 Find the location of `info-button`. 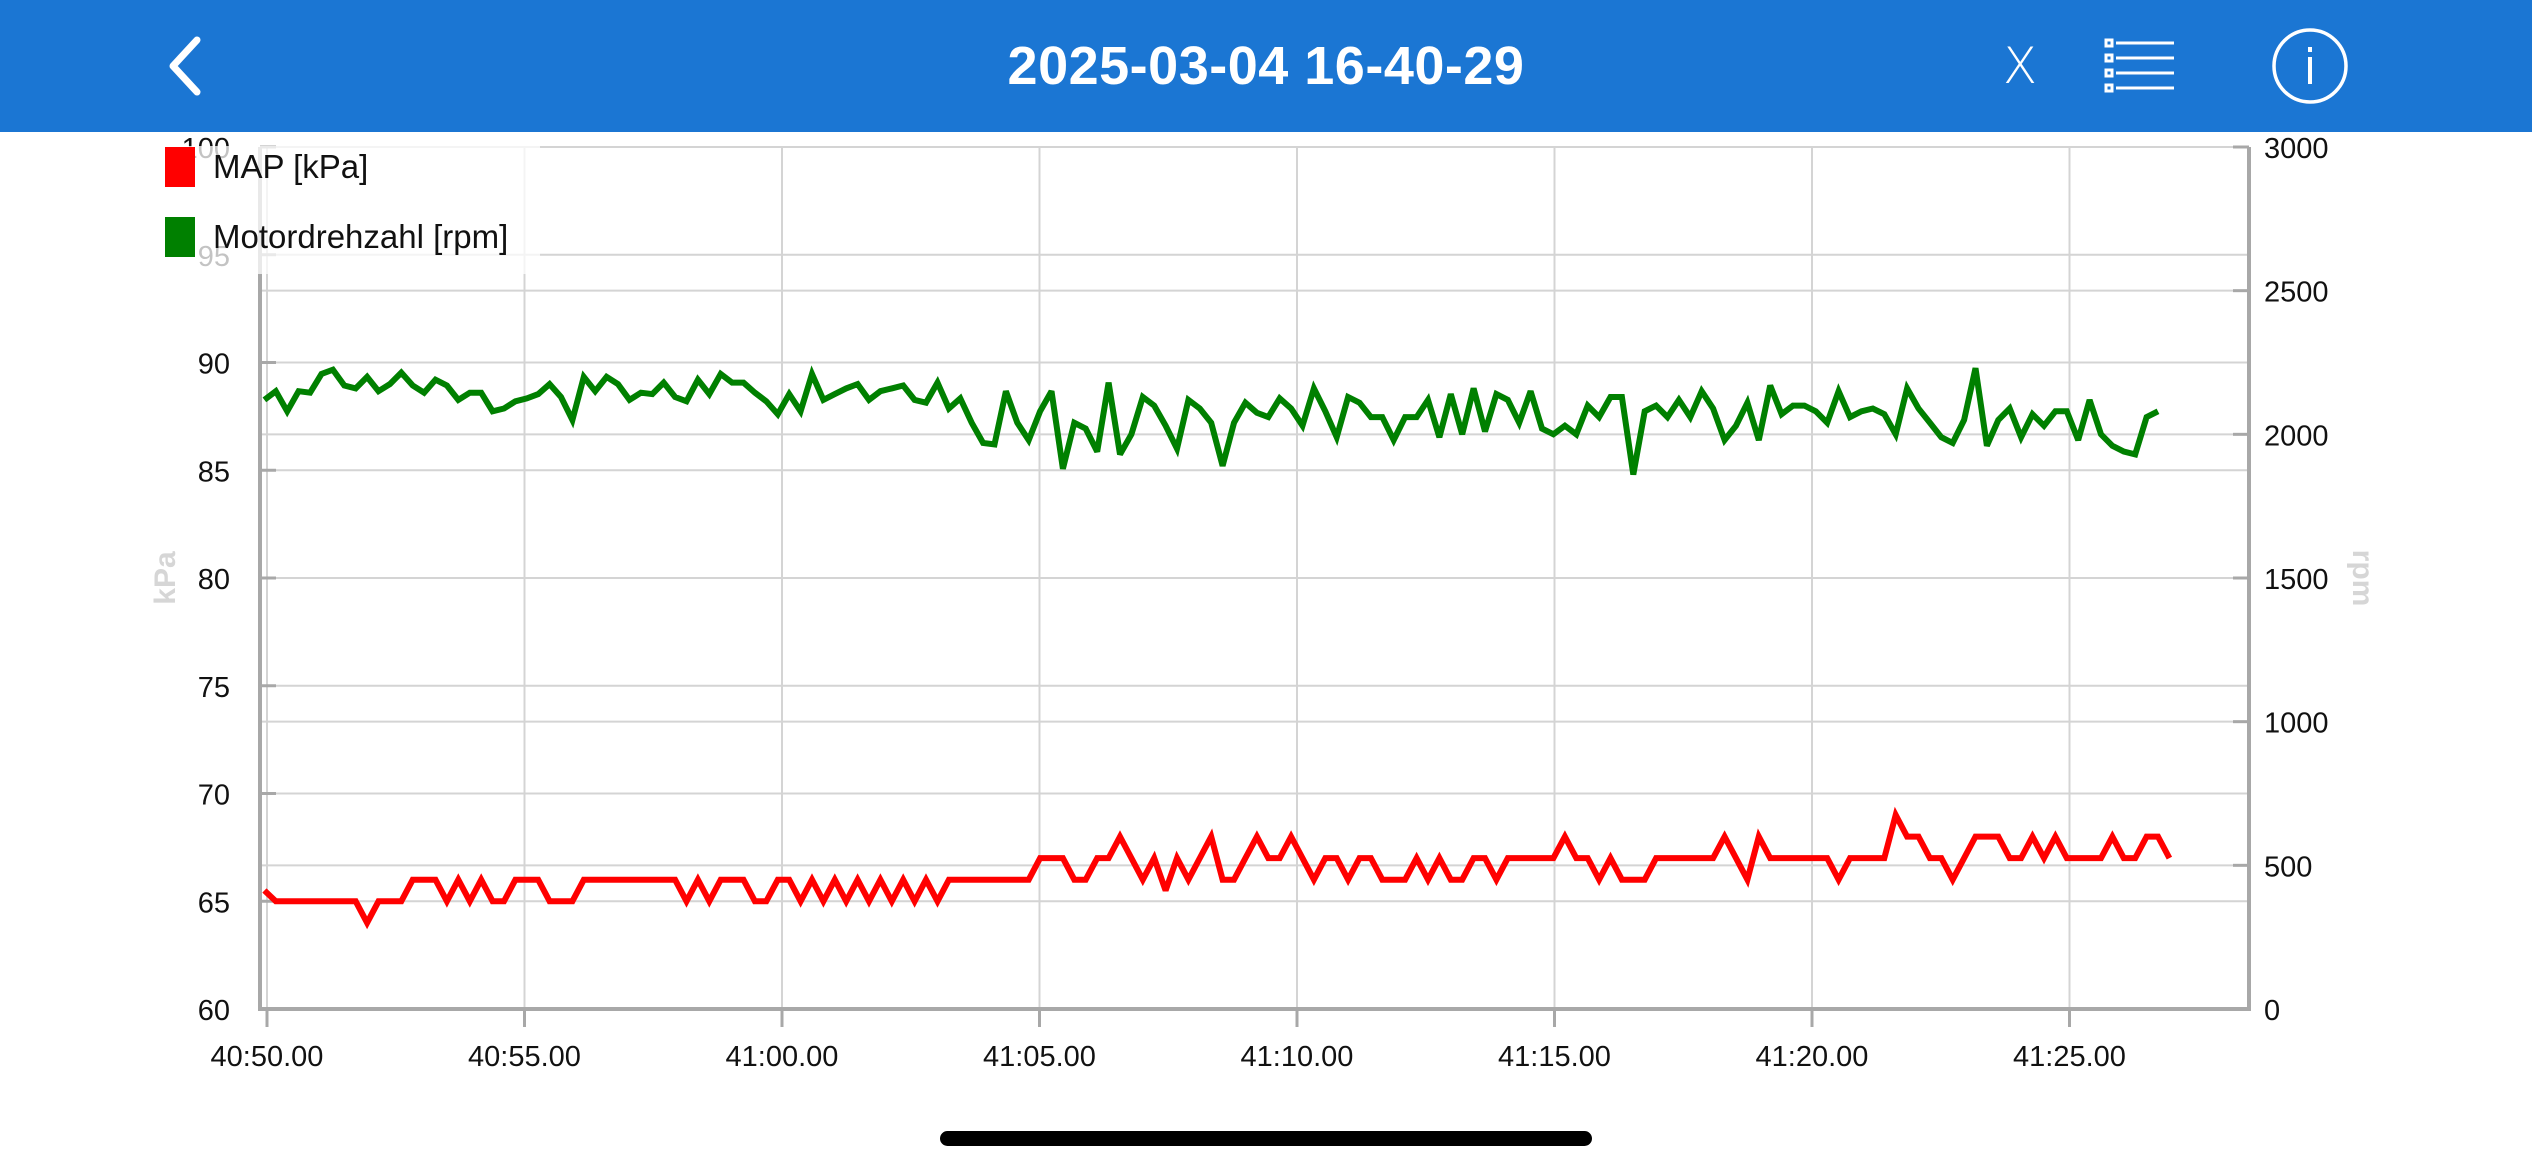

info-button is located at coordinates (2310, 66).